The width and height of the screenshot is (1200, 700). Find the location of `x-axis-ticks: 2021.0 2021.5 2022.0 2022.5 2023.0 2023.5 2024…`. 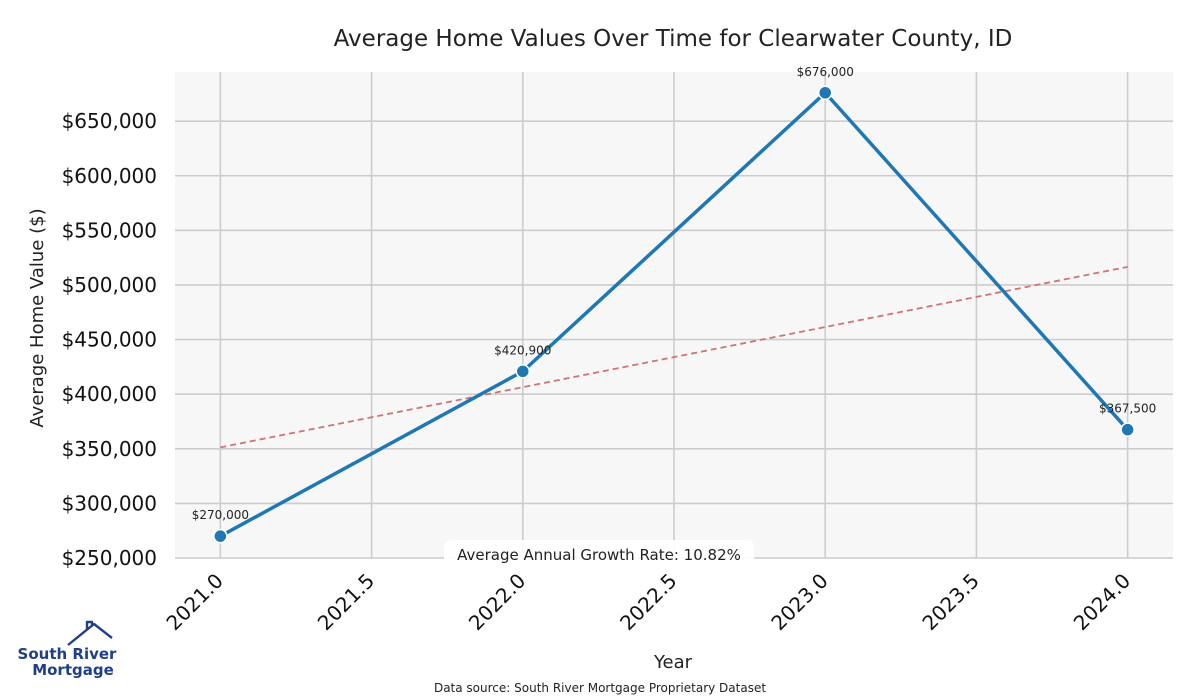

x-axis-ticks: 2021.0 2021.5 2022.0 2022.5 2023.0 2023.5 2024… is located at coordinates (648, 602).